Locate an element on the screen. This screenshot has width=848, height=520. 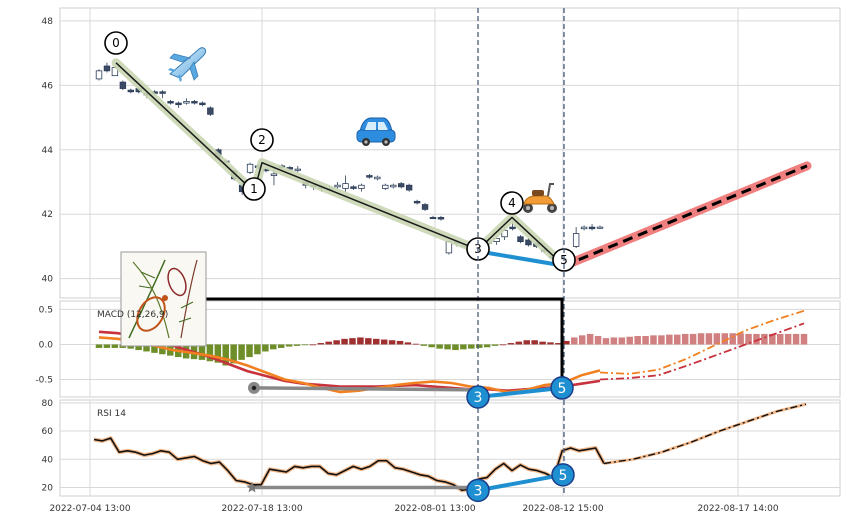
airplane-icon is located at coordinates (187, 64).